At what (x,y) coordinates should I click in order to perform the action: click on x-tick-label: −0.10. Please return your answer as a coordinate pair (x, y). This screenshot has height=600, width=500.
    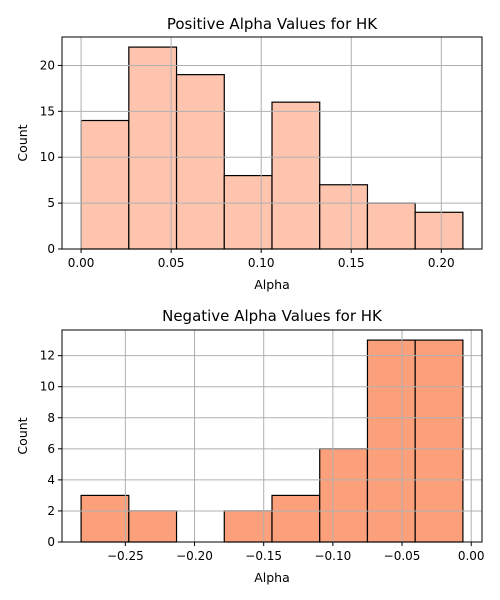
    Looking at the image, I should click on (332, 556).